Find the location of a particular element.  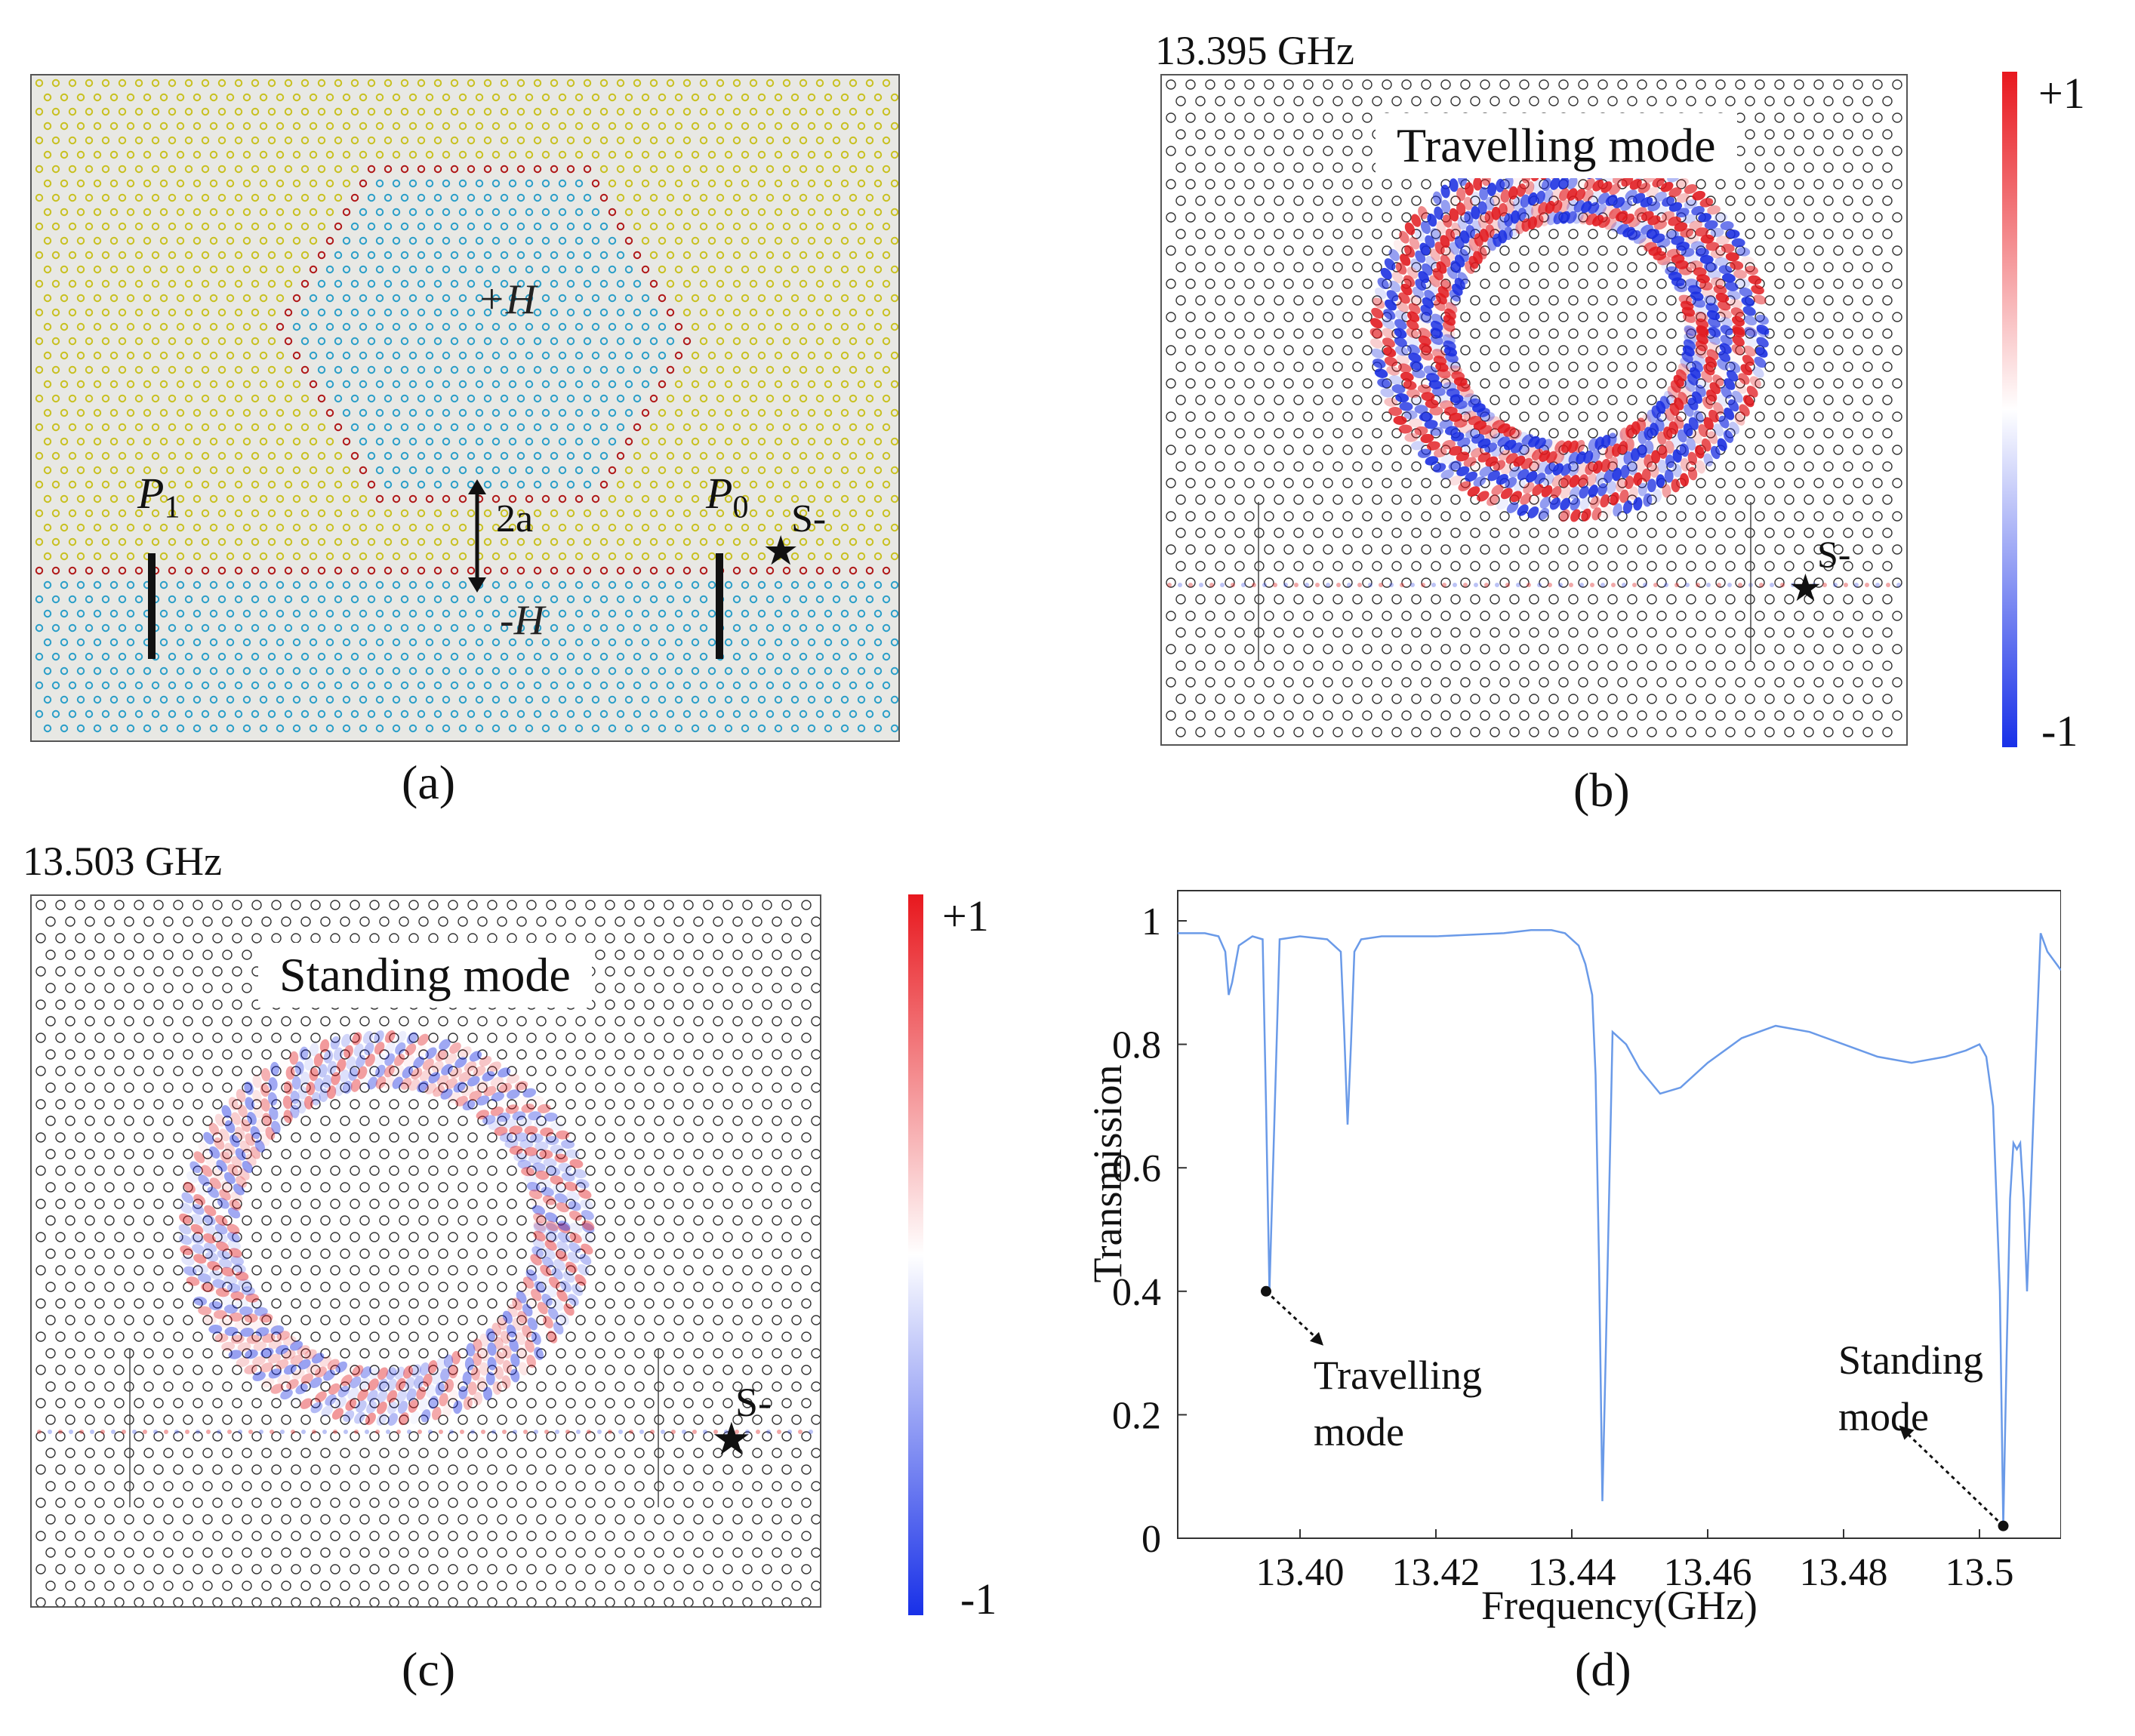

panel-b-frequency: 13.395 GHz is located at coordinates (1254, 51).